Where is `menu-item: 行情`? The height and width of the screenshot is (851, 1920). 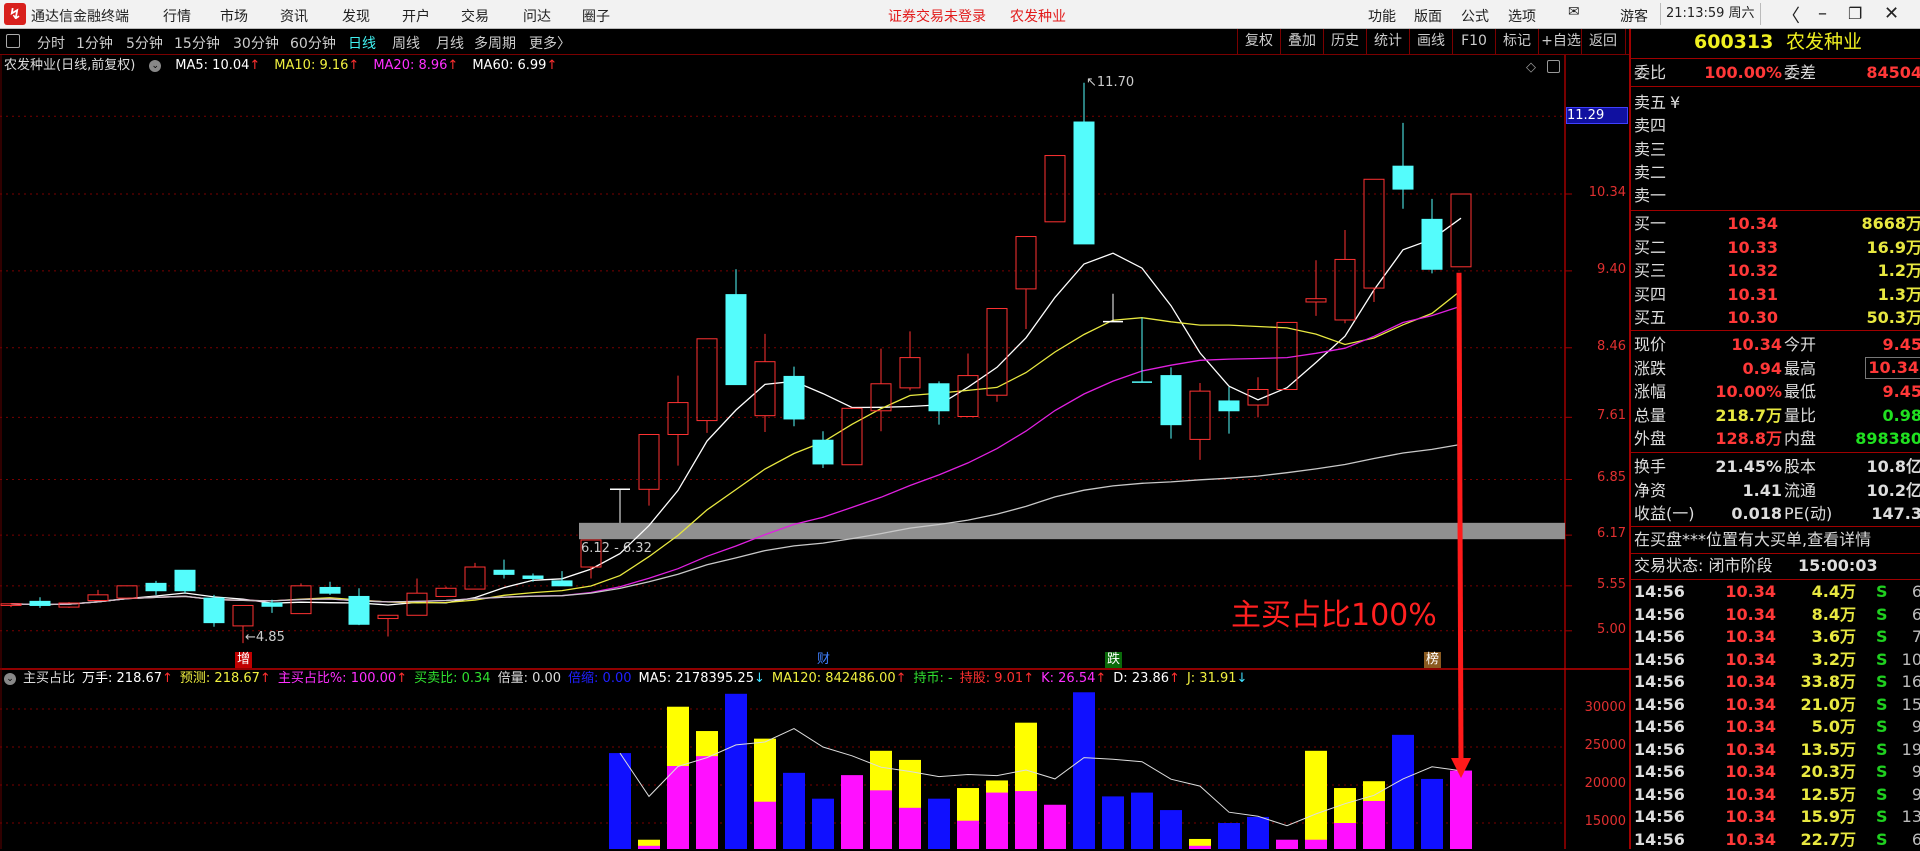 menu-item: 行情 is located at coordinates (177, 17).